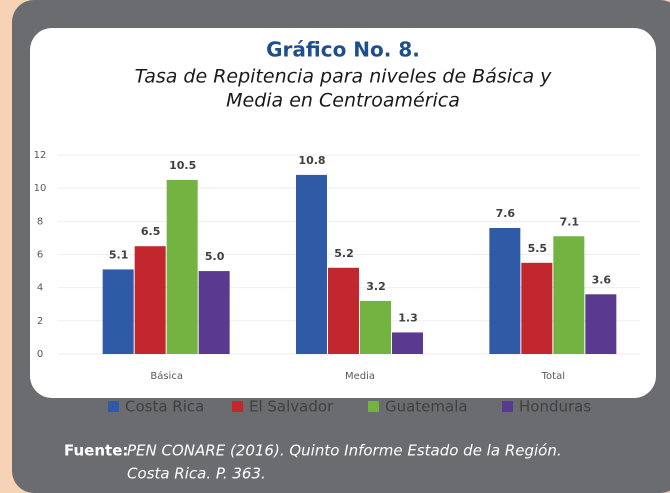 The width and height of the screenshot is (670, 493). I want to click on data-label: 5.5, so click(538, 248).